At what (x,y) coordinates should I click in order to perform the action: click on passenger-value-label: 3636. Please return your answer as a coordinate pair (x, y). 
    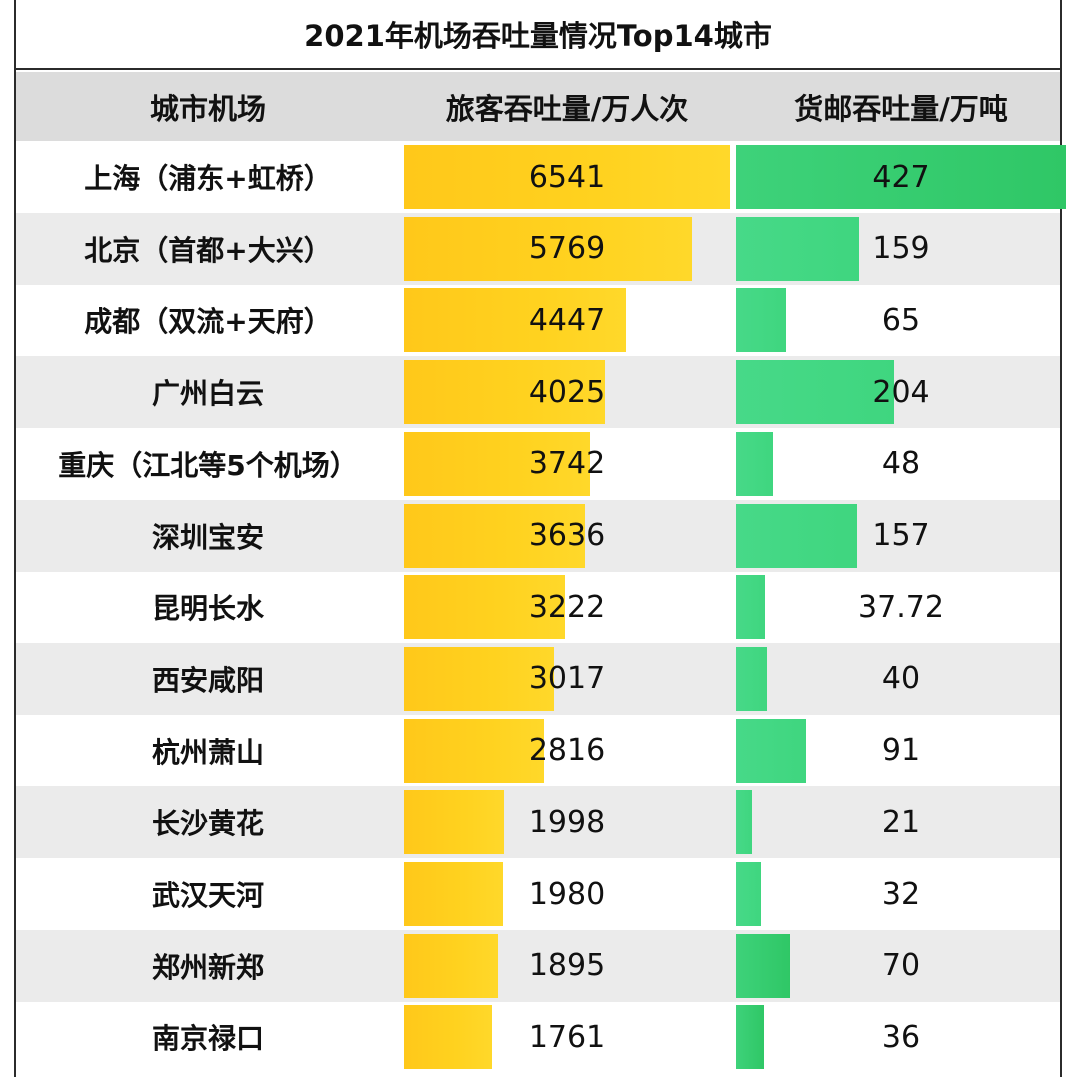
    Looking at the image, I should click on (567, 535).